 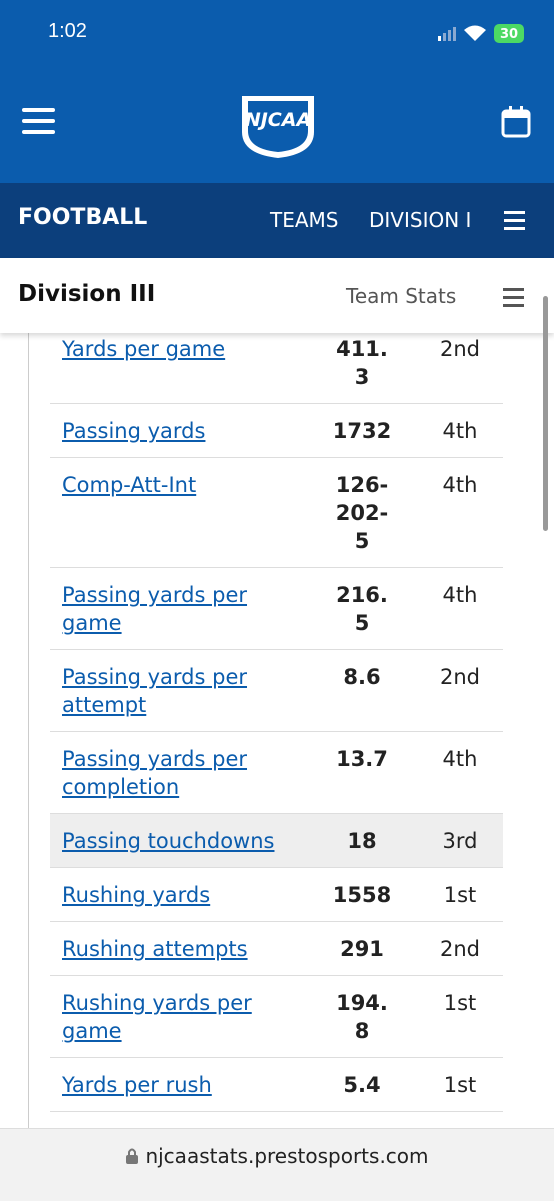 I want to click on url-text: njcaastats.prestosports.com, so click(x=287, y=1156).